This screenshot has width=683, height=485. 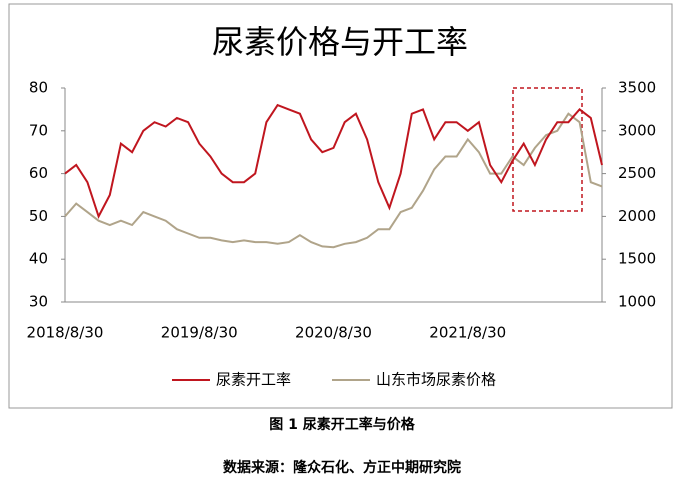 I want to click on x-tick-label: 2021/8/30, so click(x=467, y=333).